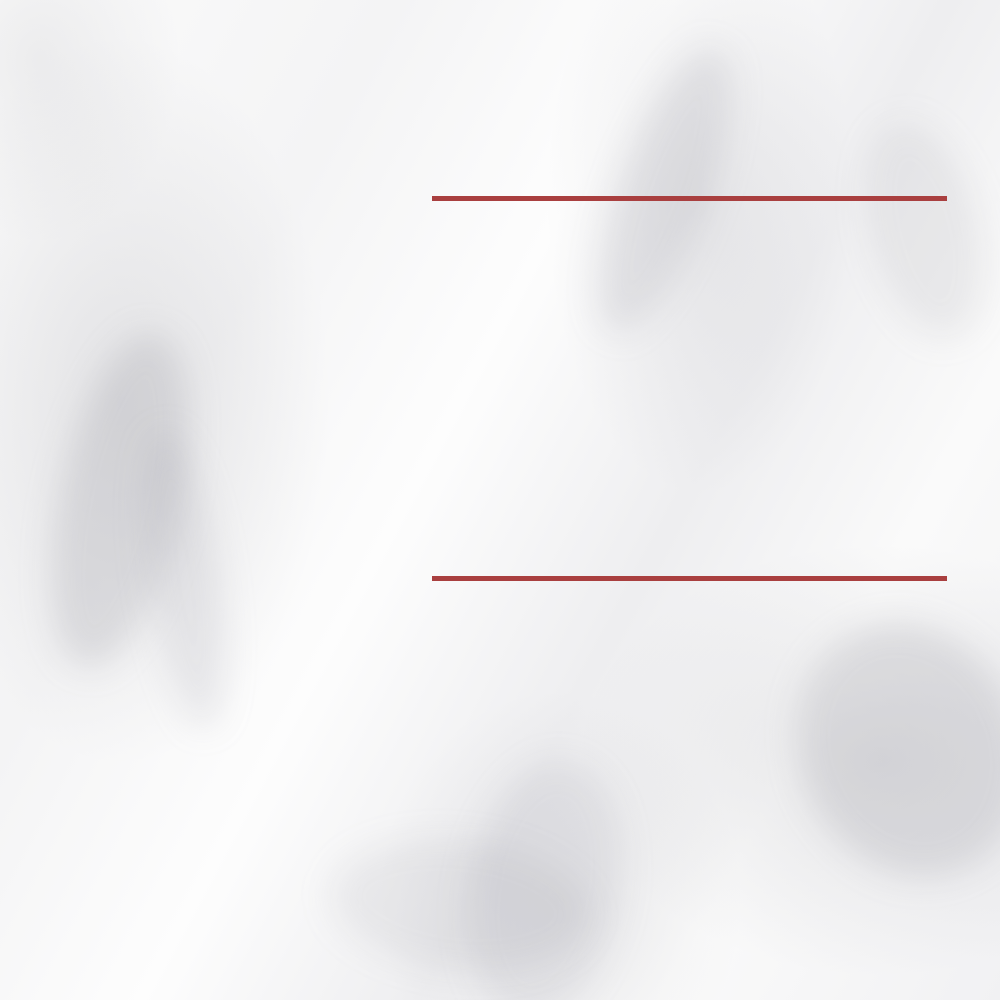  I want to click on size-table-baby-tshirts, so click(689, 234).